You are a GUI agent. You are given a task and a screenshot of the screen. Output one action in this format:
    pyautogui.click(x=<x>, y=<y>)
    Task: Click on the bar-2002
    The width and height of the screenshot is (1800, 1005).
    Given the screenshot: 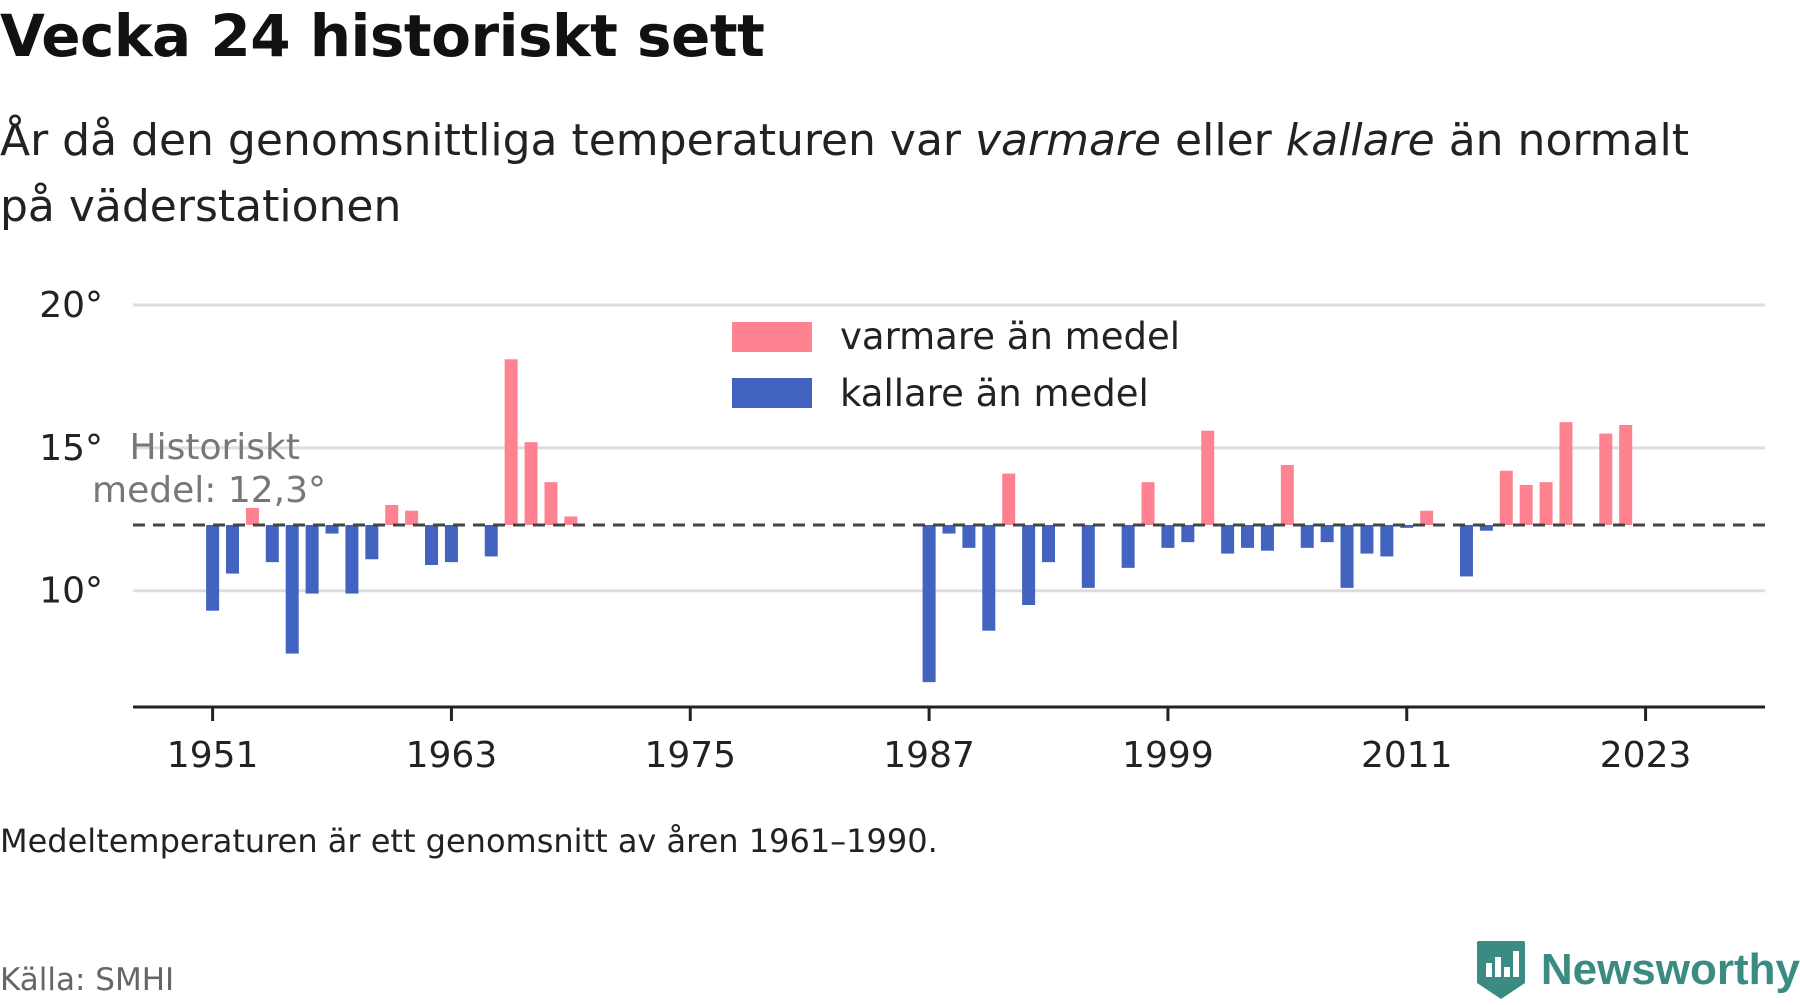 What is the action you would take?
    pyautogui.click(x=1228, y=539)
    